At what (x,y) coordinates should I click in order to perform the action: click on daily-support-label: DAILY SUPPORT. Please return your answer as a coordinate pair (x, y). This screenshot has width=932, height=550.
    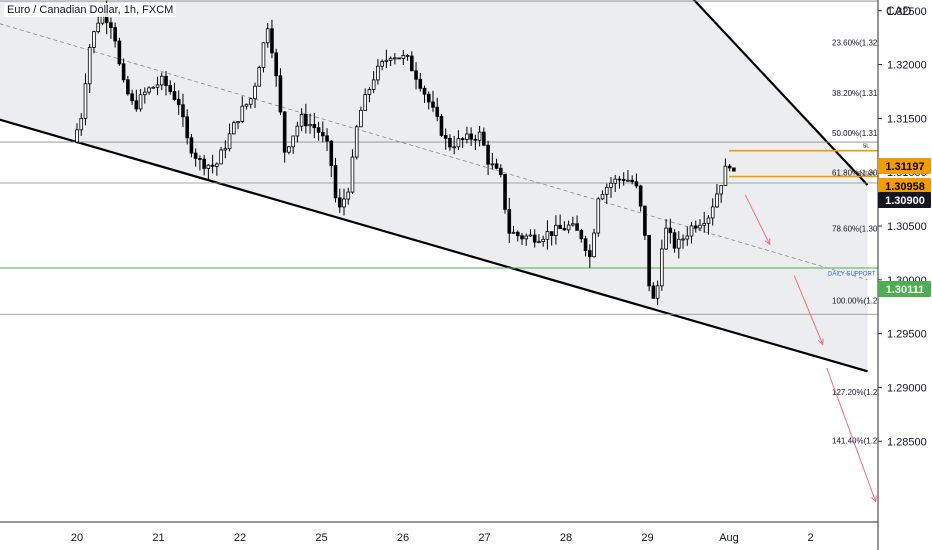
    Looking at the image, I should click on (852, 275).